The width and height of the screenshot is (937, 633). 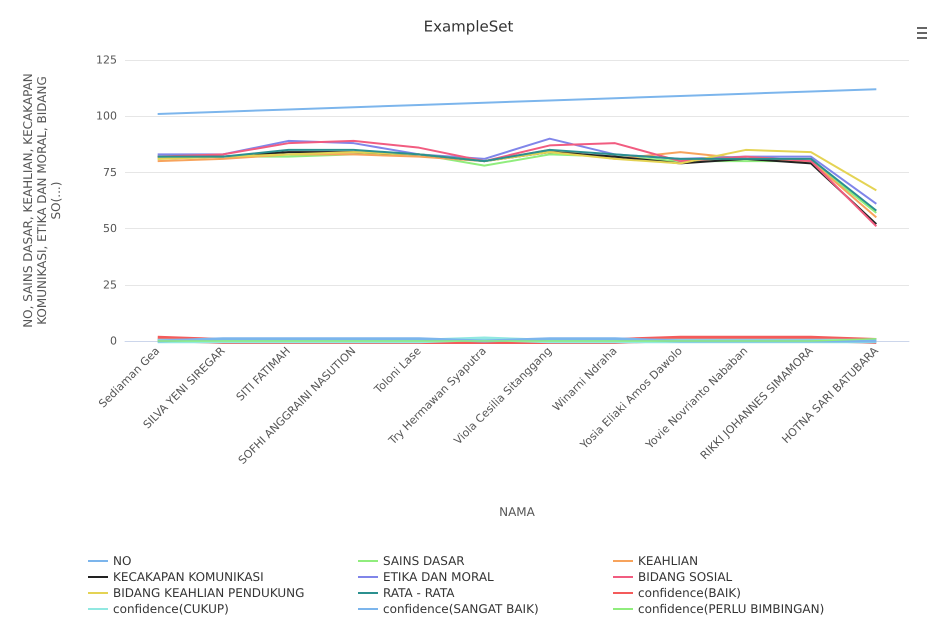 What do you see at coordinates (113, 341) in the screenshot?
I see `y-tick-label: 0` at bounding box center [113, 341].